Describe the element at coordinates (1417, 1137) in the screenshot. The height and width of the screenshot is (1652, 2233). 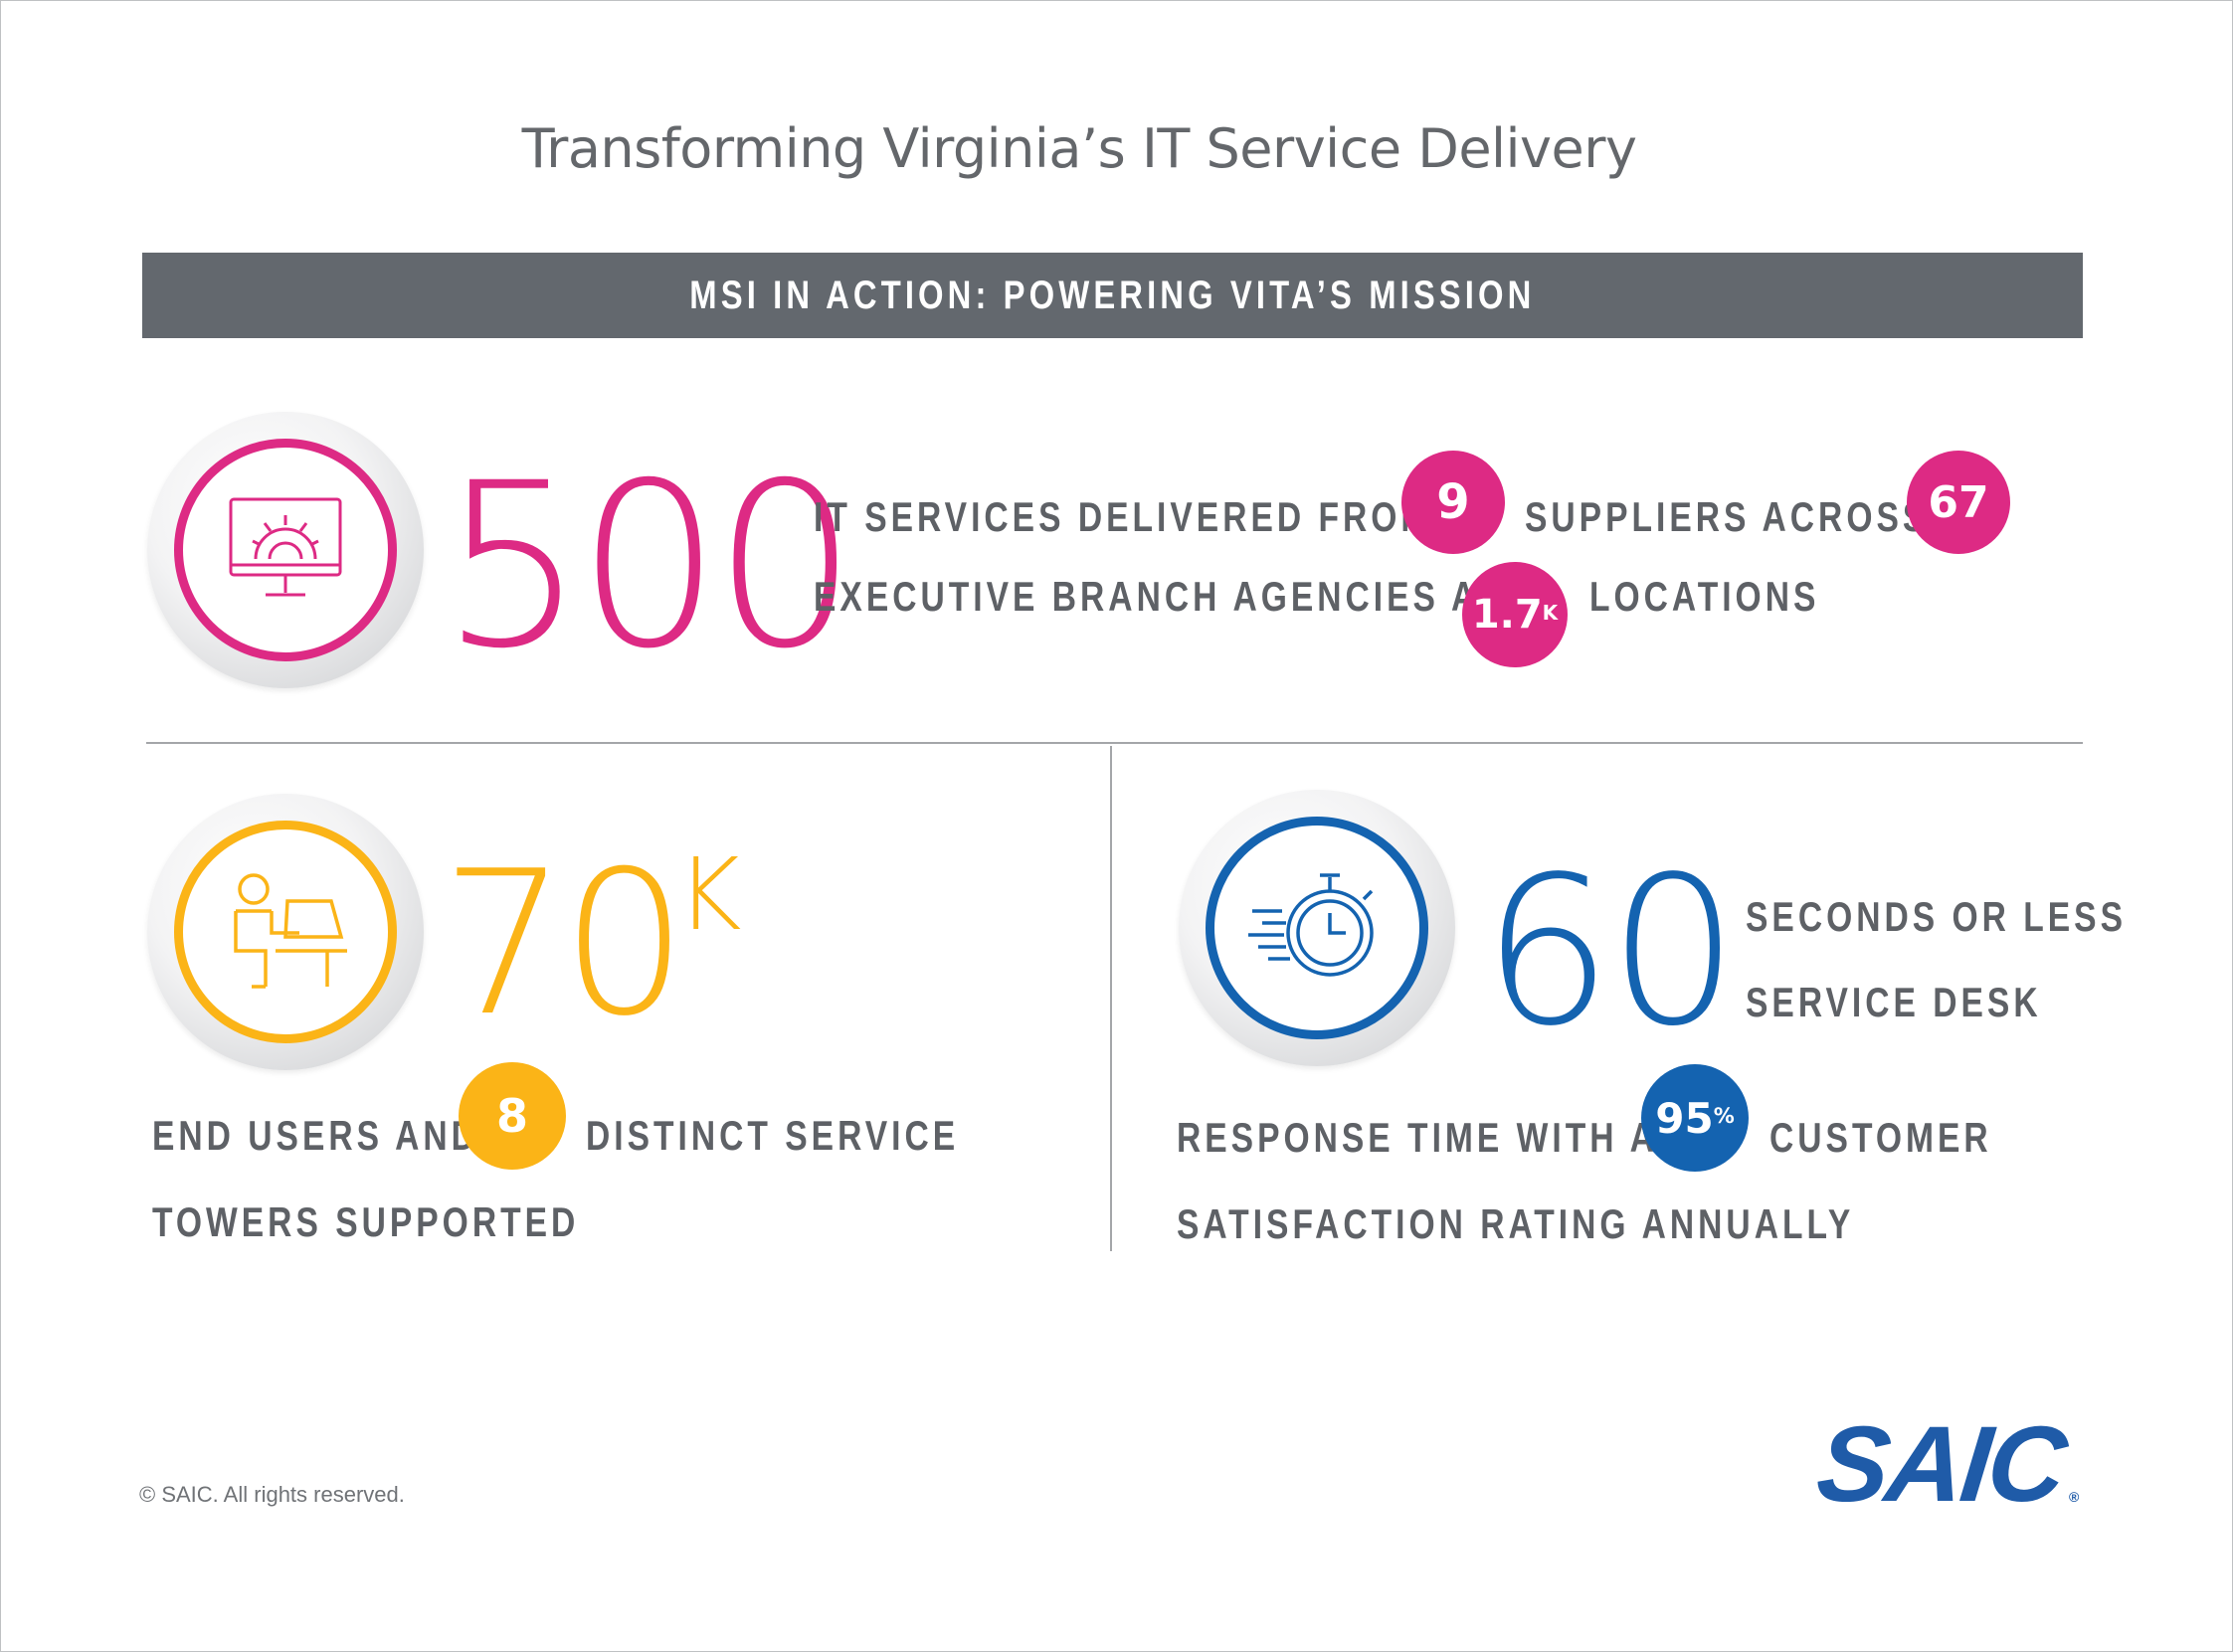
I see `stat3-line3-a: RESPONSE TIME WITH A` at that location.